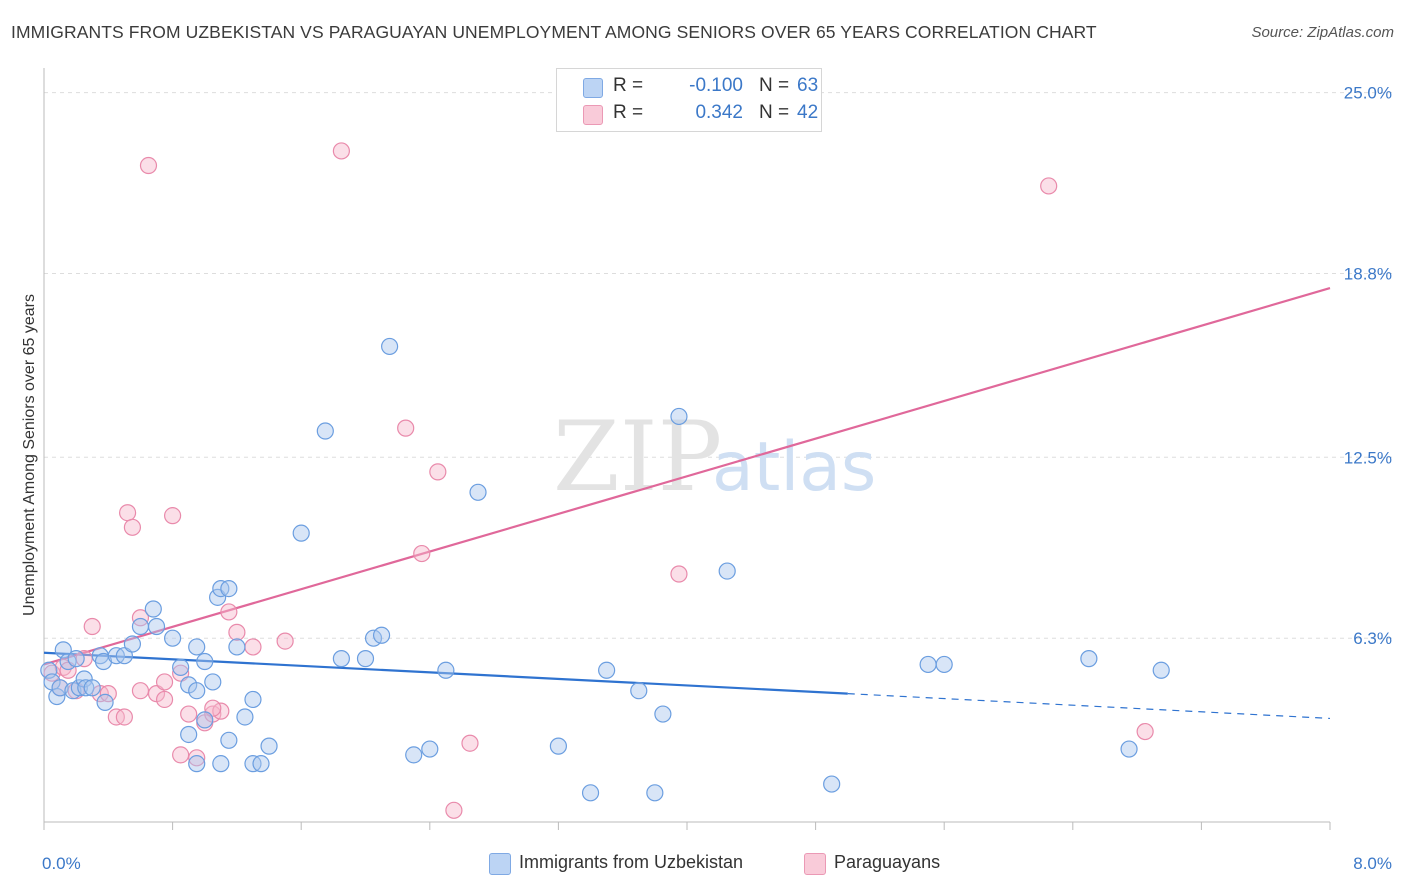  Describe the element at coordinates (61, 863) in the screenshot. I see `x-tick-label: 0.0%` at that location.